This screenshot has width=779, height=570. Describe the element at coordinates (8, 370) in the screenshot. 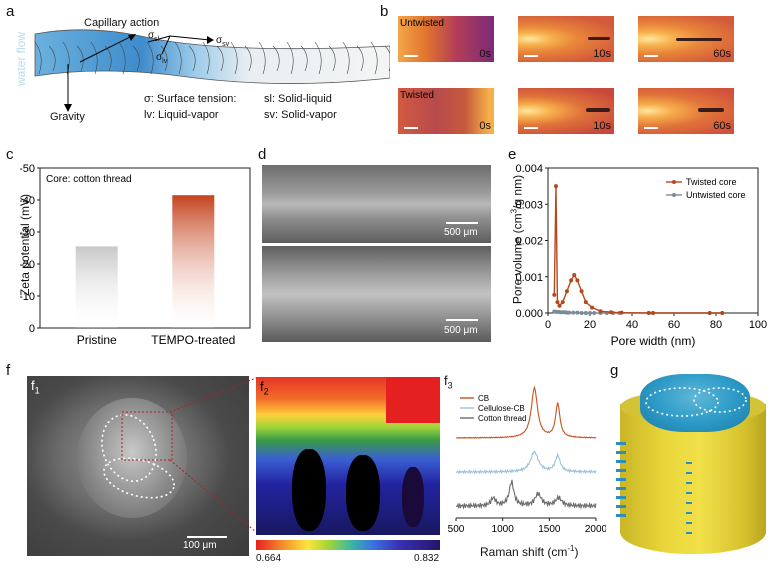

I see `panel-f-label: f` at that location.